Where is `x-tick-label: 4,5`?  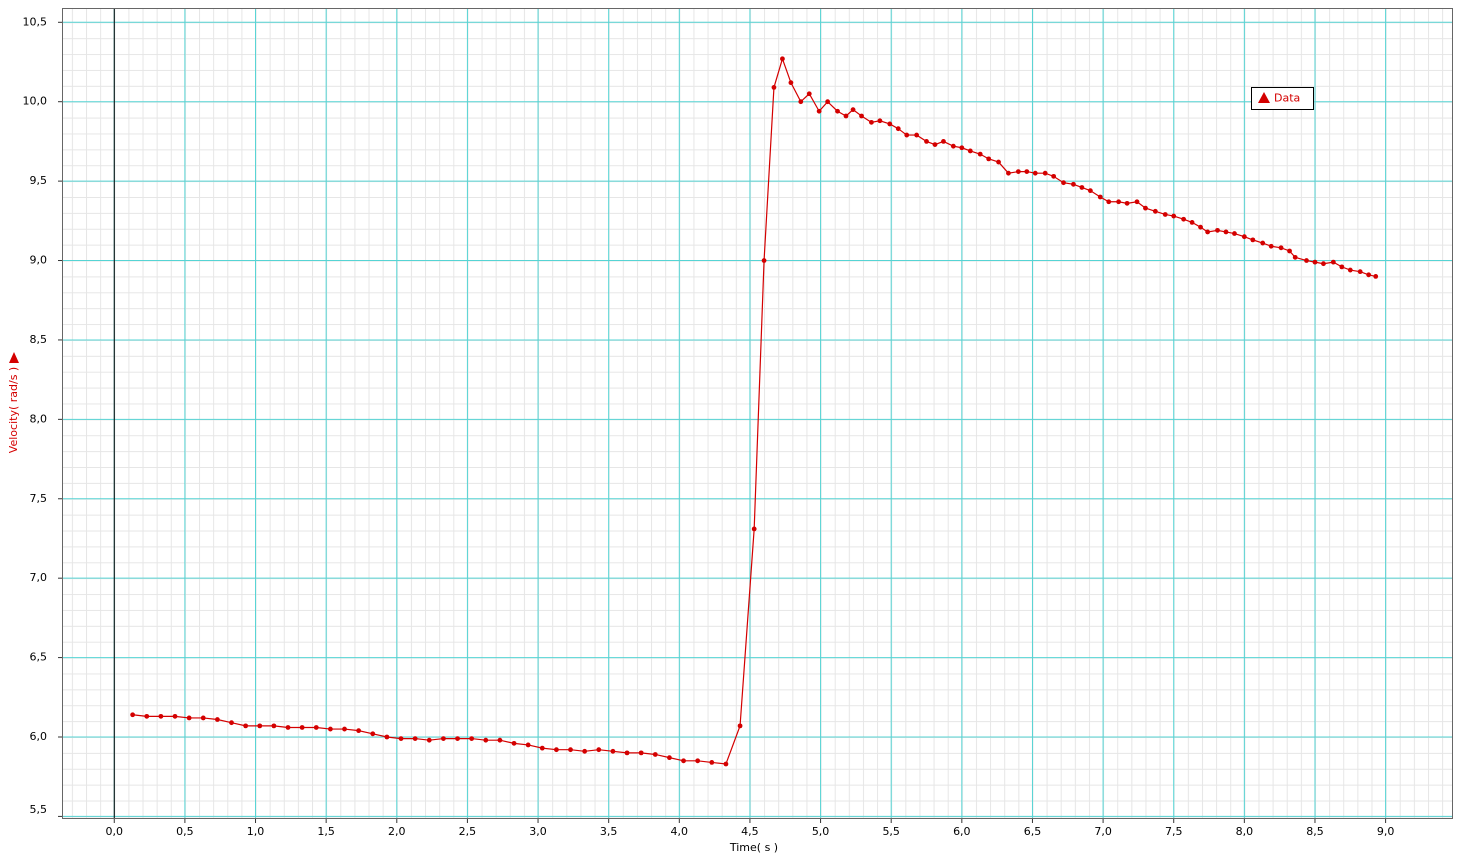
x-tick-label: 4,5 is located at coordinates (750, 831).